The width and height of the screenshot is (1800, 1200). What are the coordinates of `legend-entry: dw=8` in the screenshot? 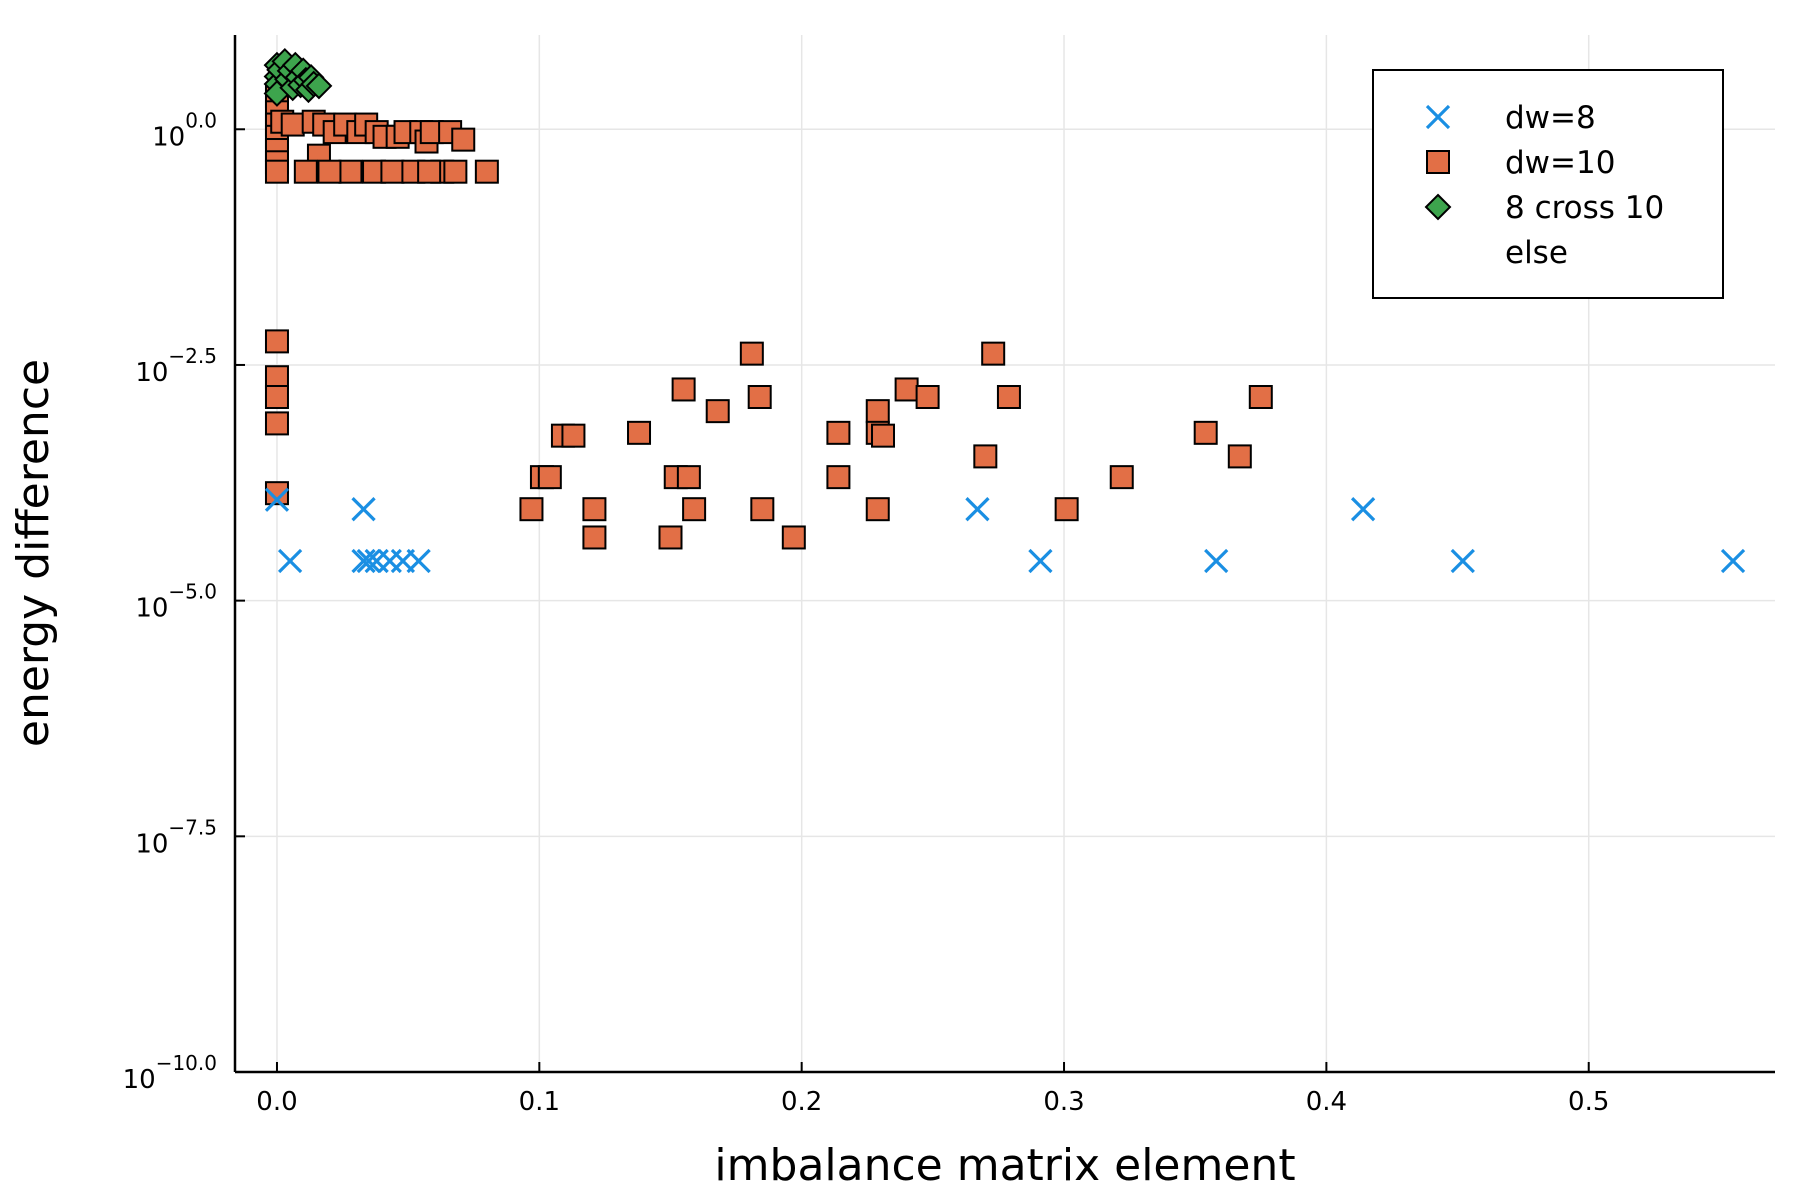 It's located at (1510, 118).